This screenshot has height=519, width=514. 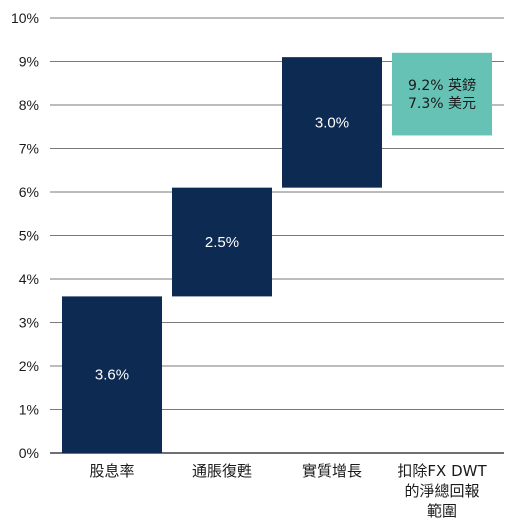 What do you see at coordinates (29, 366) in the screenshot?
I see `y-tick-label: 2%` at bounding box center [29, 366].